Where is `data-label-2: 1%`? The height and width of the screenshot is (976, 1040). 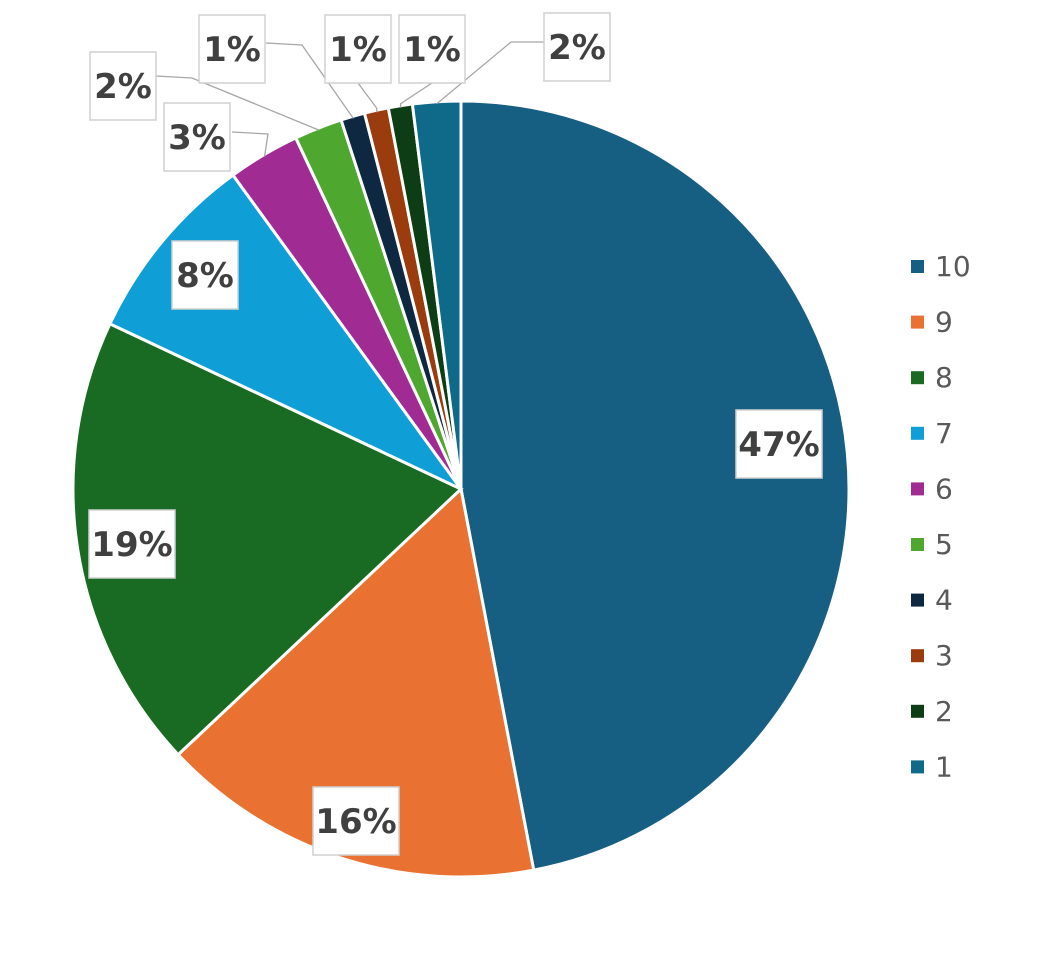 data-label-2: 1% is located at coordinates (432, 50).